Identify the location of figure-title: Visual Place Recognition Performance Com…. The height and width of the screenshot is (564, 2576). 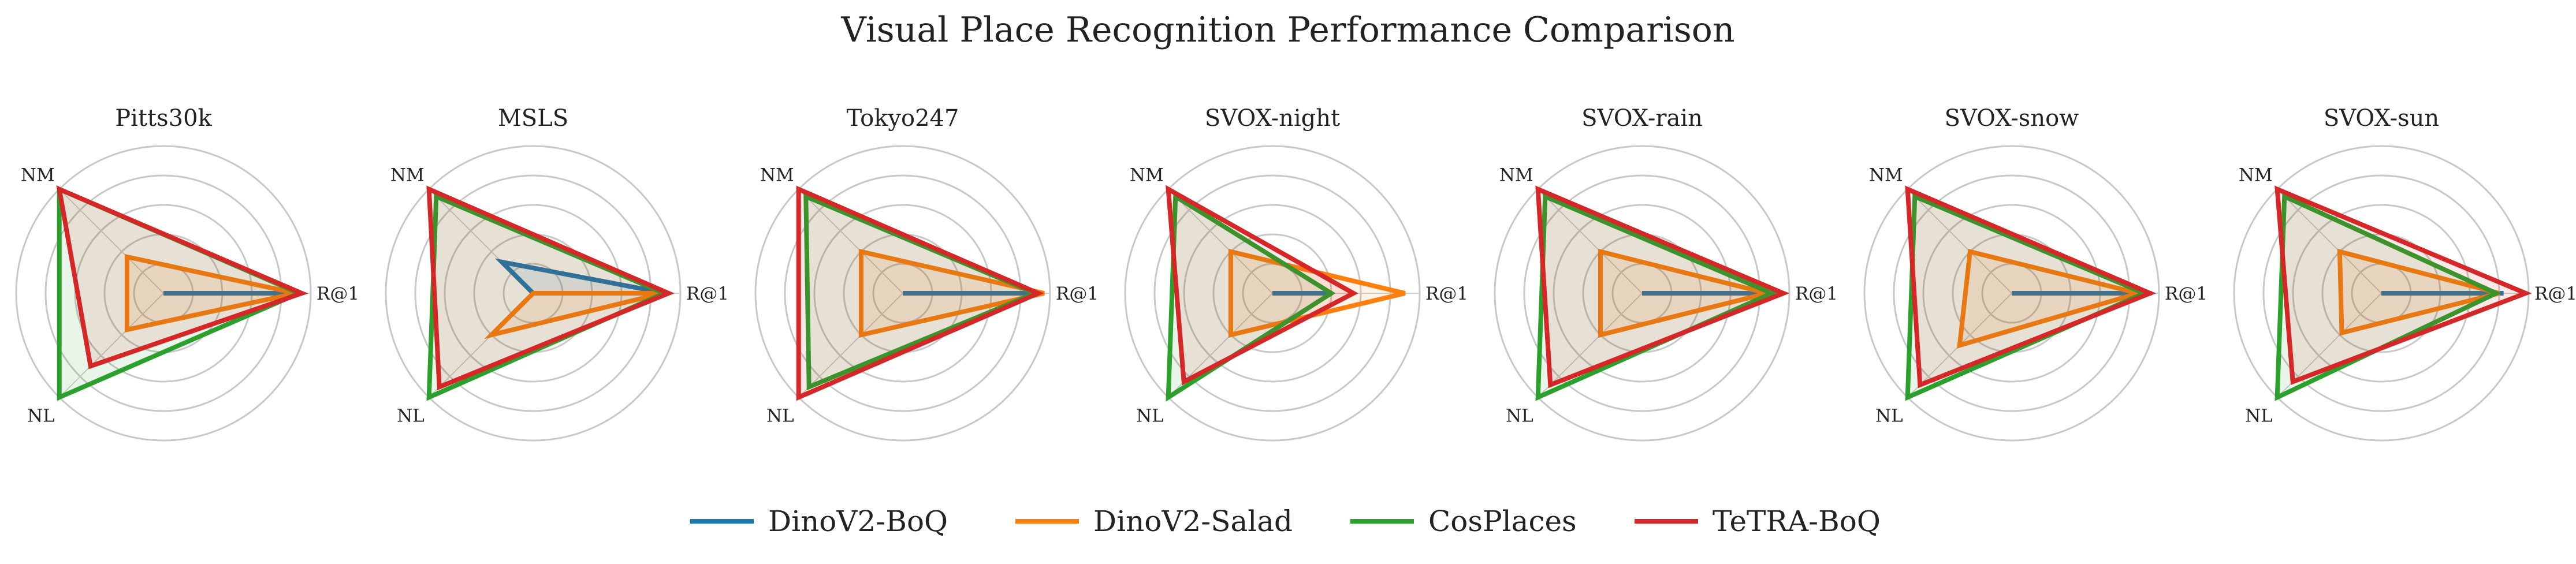
(1287, 30).